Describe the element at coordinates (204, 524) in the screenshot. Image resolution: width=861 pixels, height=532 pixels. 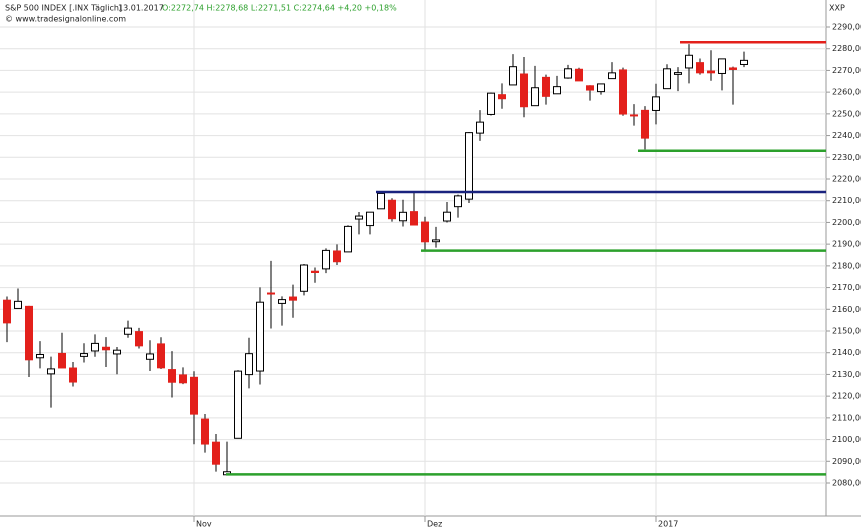
I see `x-tick-label: Nov` at that location.